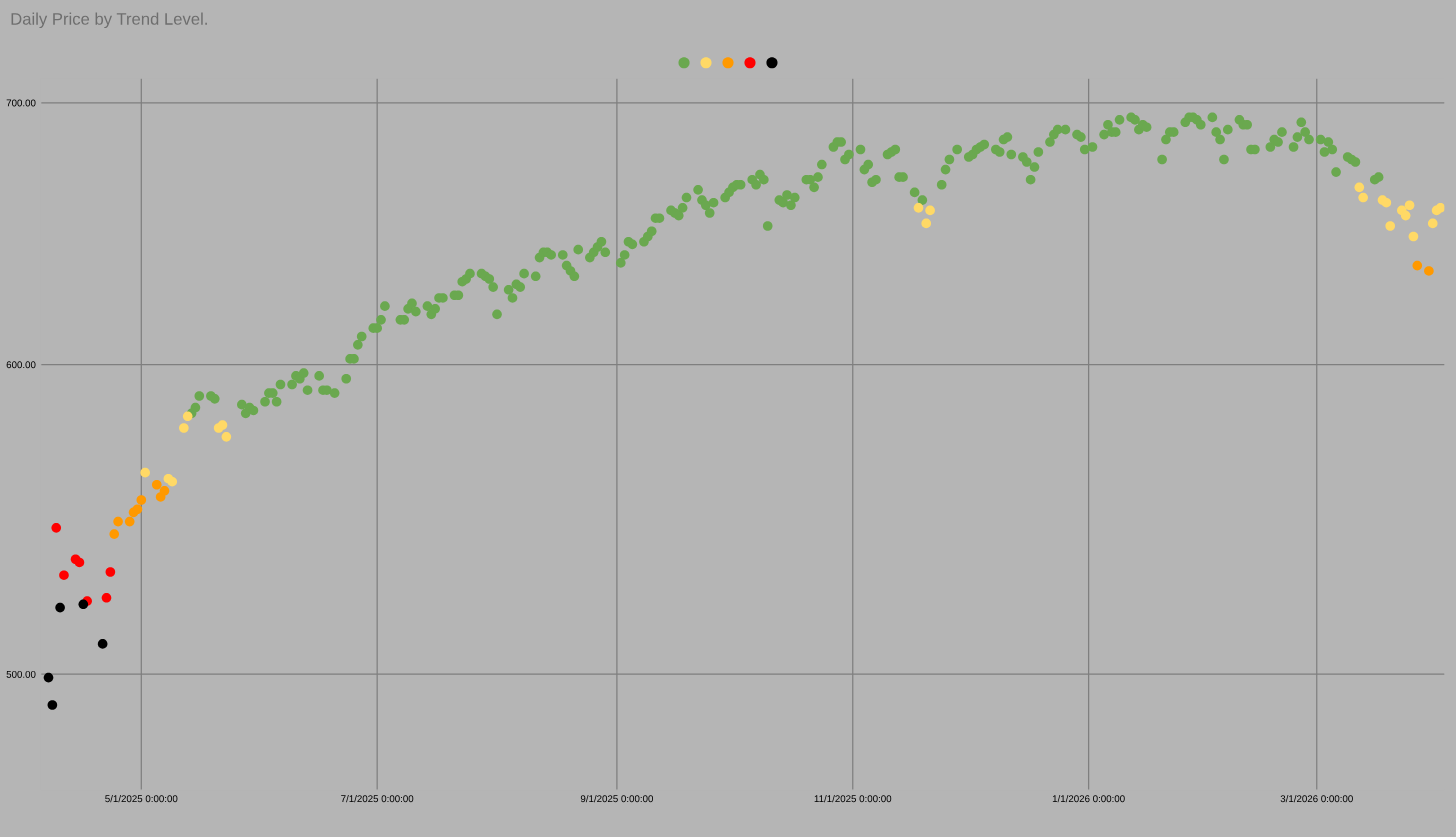 This screenshot has width=1456, height=837. What do you see at coordinates (377, 798) in the screenshot?
I see `x-tick-label: 7/1/2025 0:00:00` at bounding box center [377, 798].